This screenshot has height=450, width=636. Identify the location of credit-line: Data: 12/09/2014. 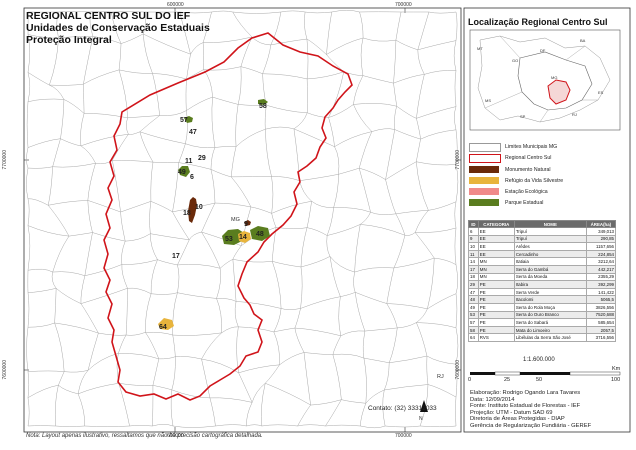
(492, 399).